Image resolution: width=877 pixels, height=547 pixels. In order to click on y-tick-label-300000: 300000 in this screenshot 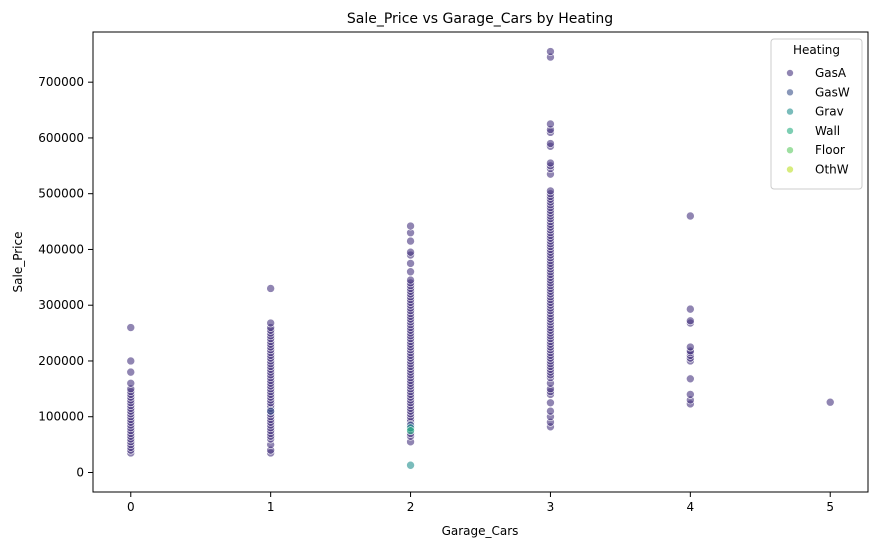, I will do `click(61, 305)`.